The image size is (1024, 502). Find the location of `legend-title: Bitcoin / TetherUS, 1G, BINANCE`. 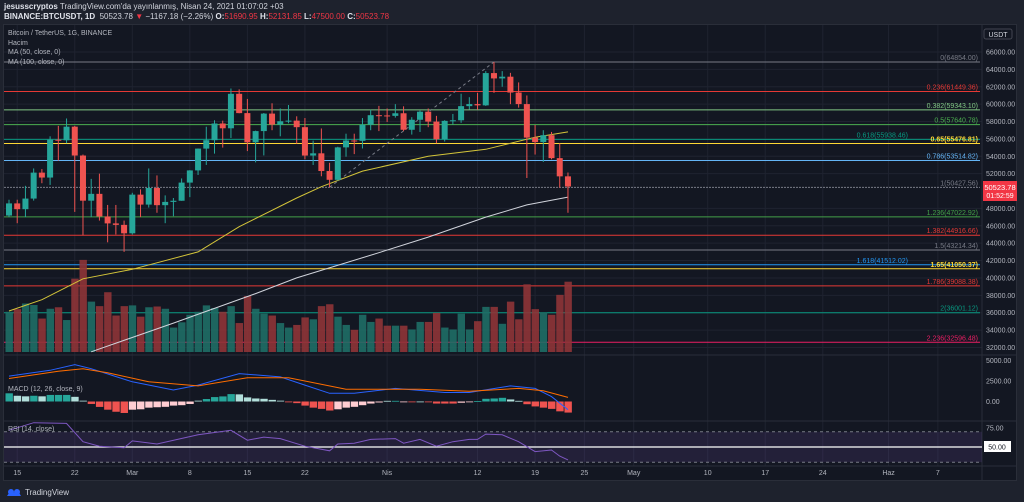

legend-title: Bitcoin / TetherUS, 1G, BINANCE is located at coordinates (60, 33).